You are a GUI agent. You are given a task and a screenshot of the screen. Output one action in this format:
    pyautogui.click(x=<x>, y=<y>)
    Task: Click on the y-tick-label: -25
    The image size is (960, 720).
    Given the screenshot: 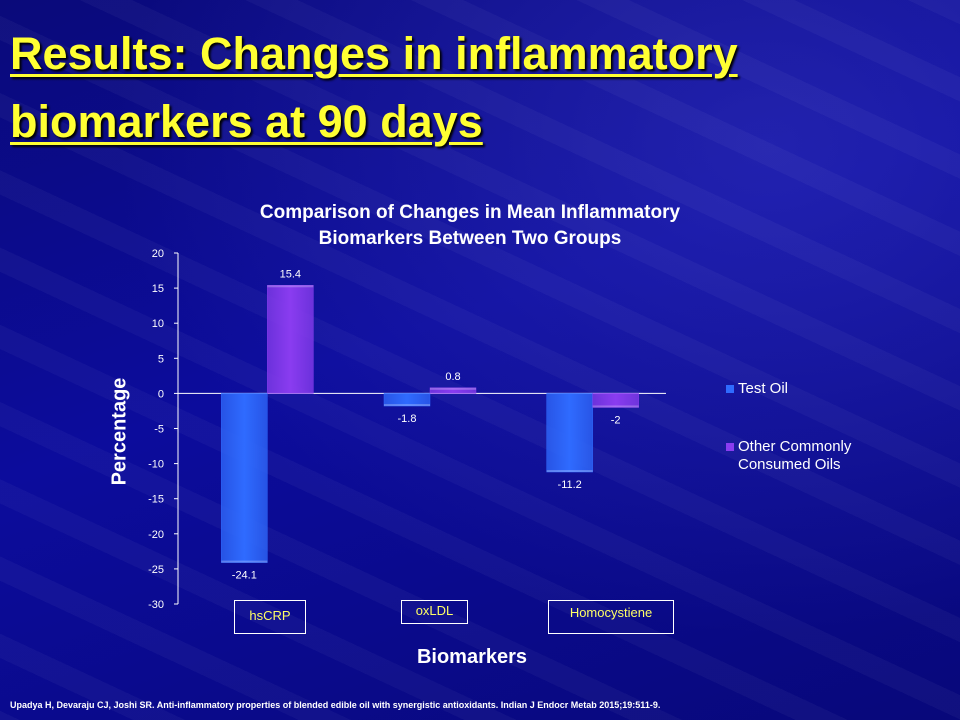 What is the action you would take?
    pyautogui.click(x=156, y=570)
    